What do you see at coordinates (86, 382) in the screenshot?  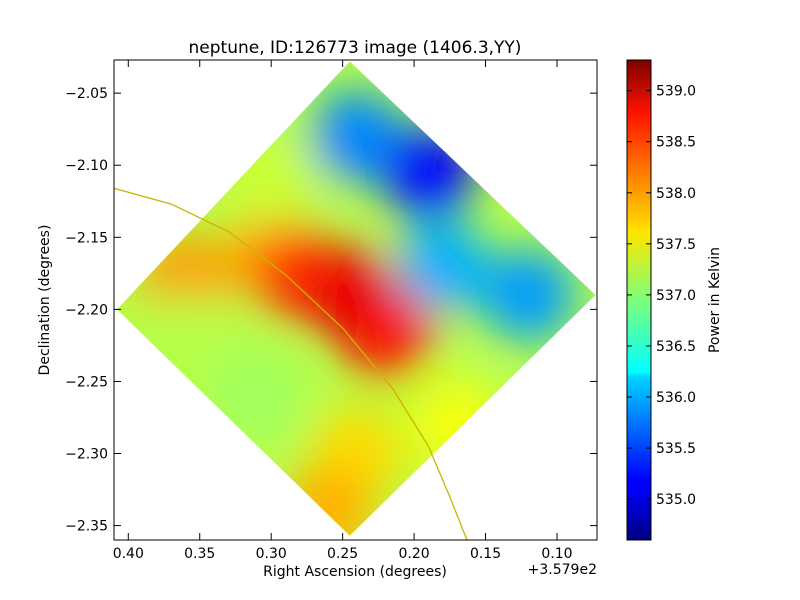 I see `y-tick-label: −2.25` at bounding box center [86, 382].